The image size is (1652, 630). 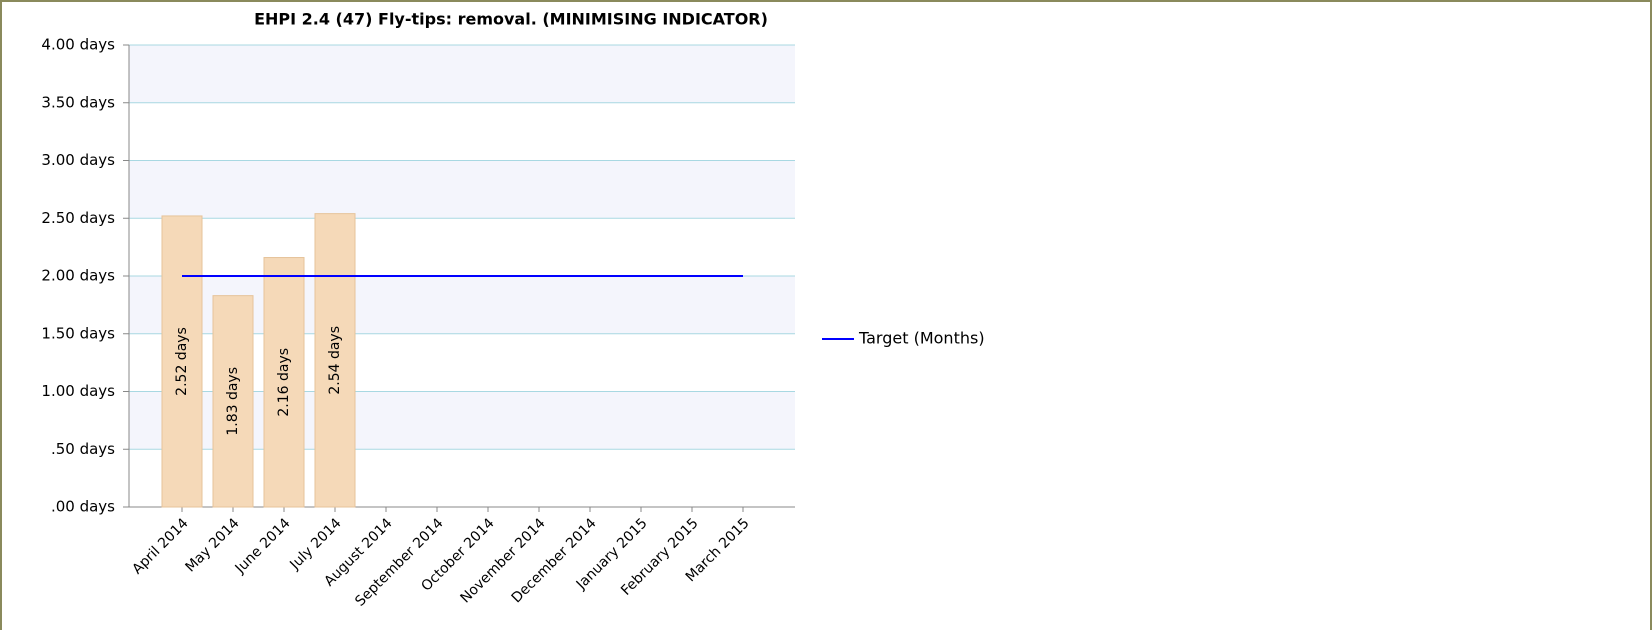 What do you see at coordinates (78, 45) in the screenshot?
I see `y-tick-label: 4.00 days` at bounding box center [78, 45].